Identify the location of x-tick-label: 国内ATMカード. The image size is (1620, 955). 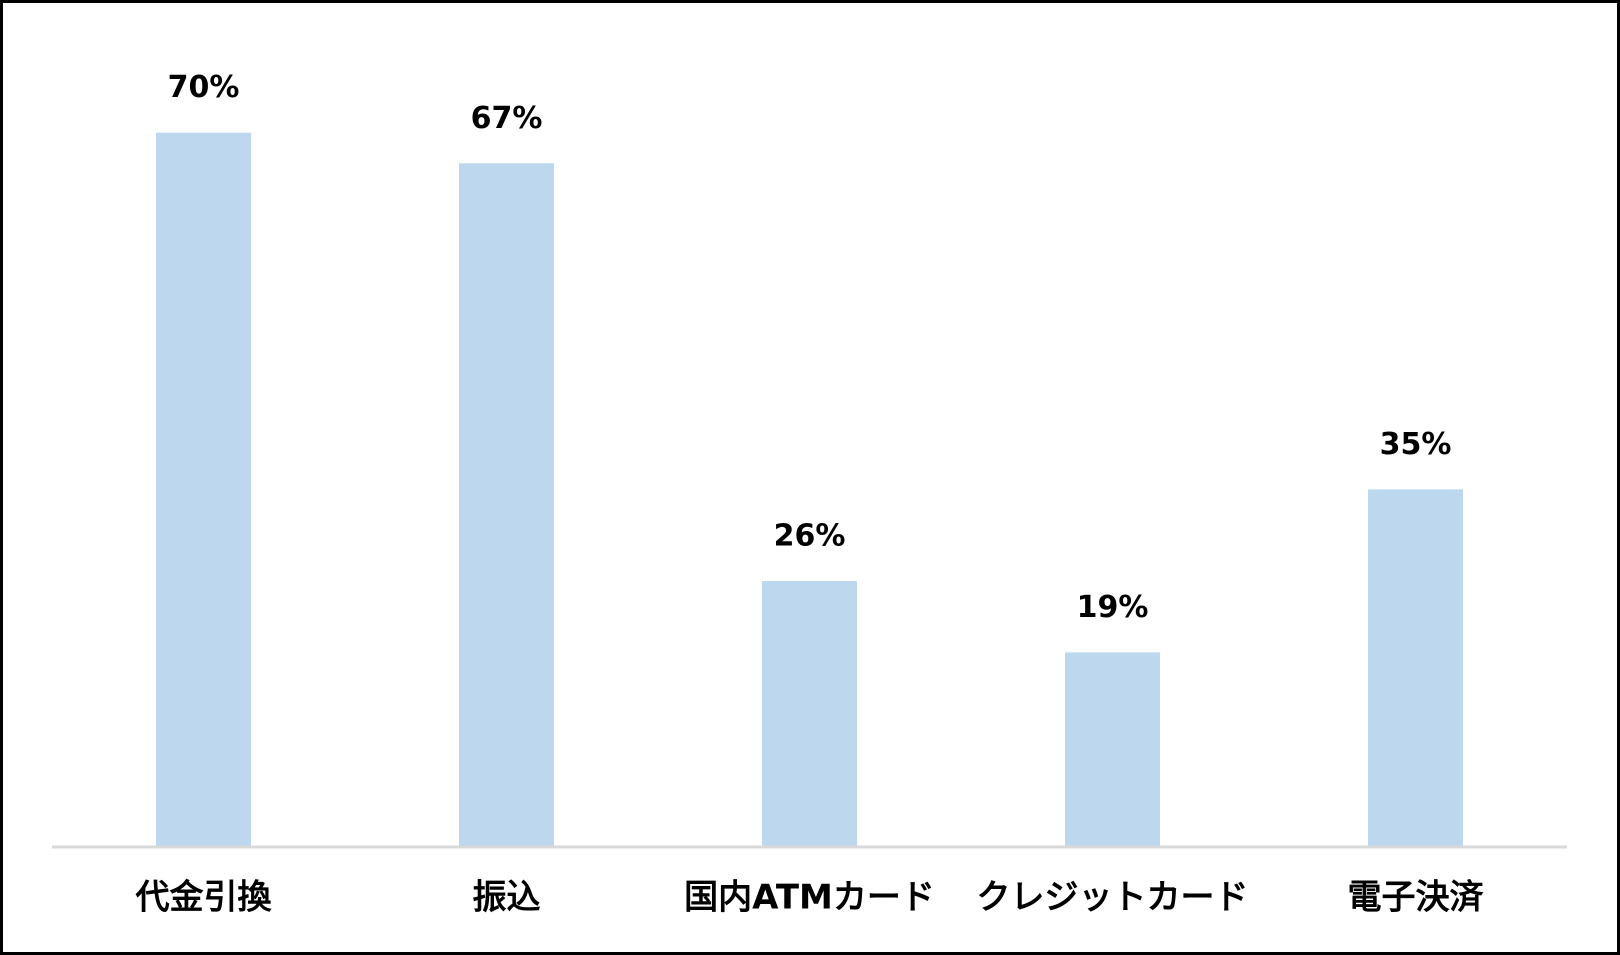
(809, 898).